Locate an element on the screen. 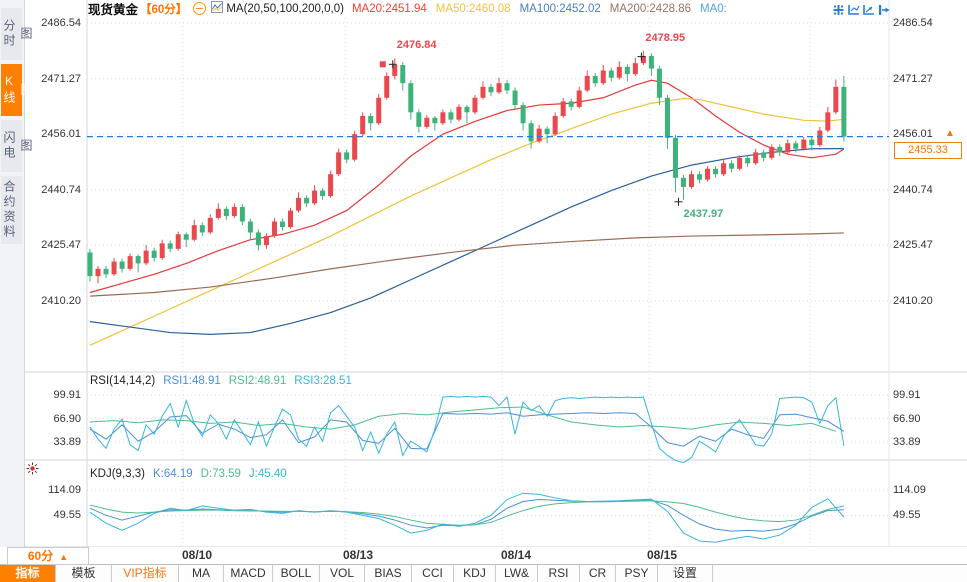 This screenshot has width=967, height=582. sidebar-tab-K线图: K线图 is located at coordinates (17, 90).